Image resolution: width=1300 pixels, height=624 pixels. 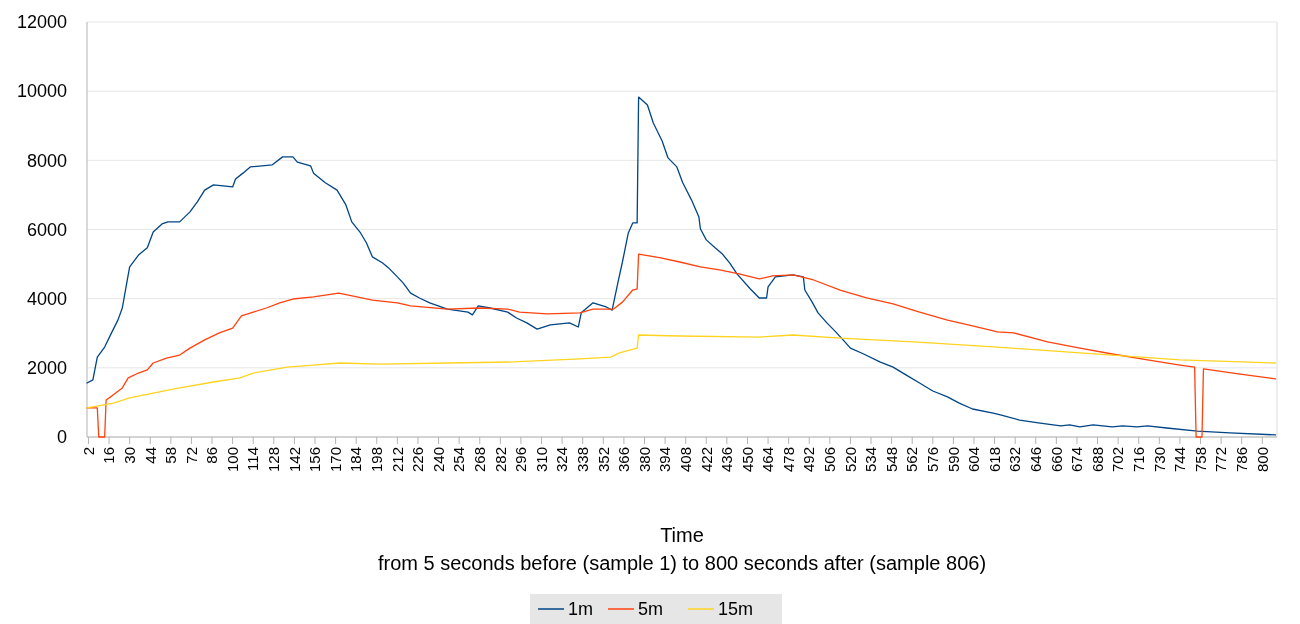 I want to click on x-tick-label: 702, so click(x=1118, y=460).